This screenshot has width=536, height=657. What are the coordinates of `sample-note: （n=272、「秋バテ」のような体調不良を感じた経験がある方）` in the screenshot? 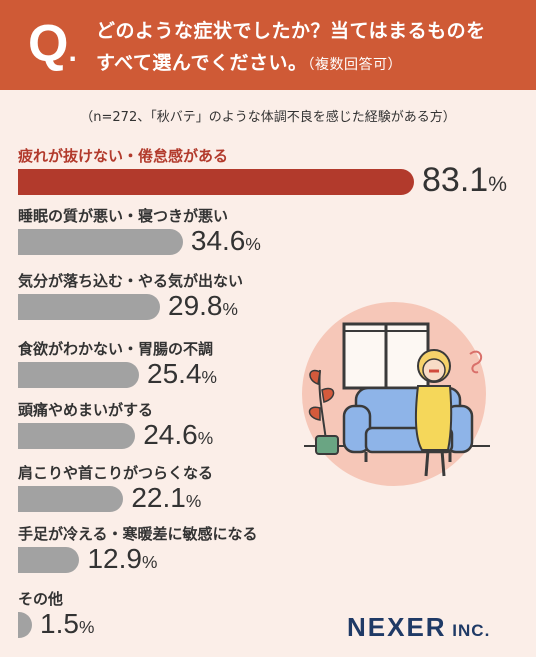 It's located at (268, 117).